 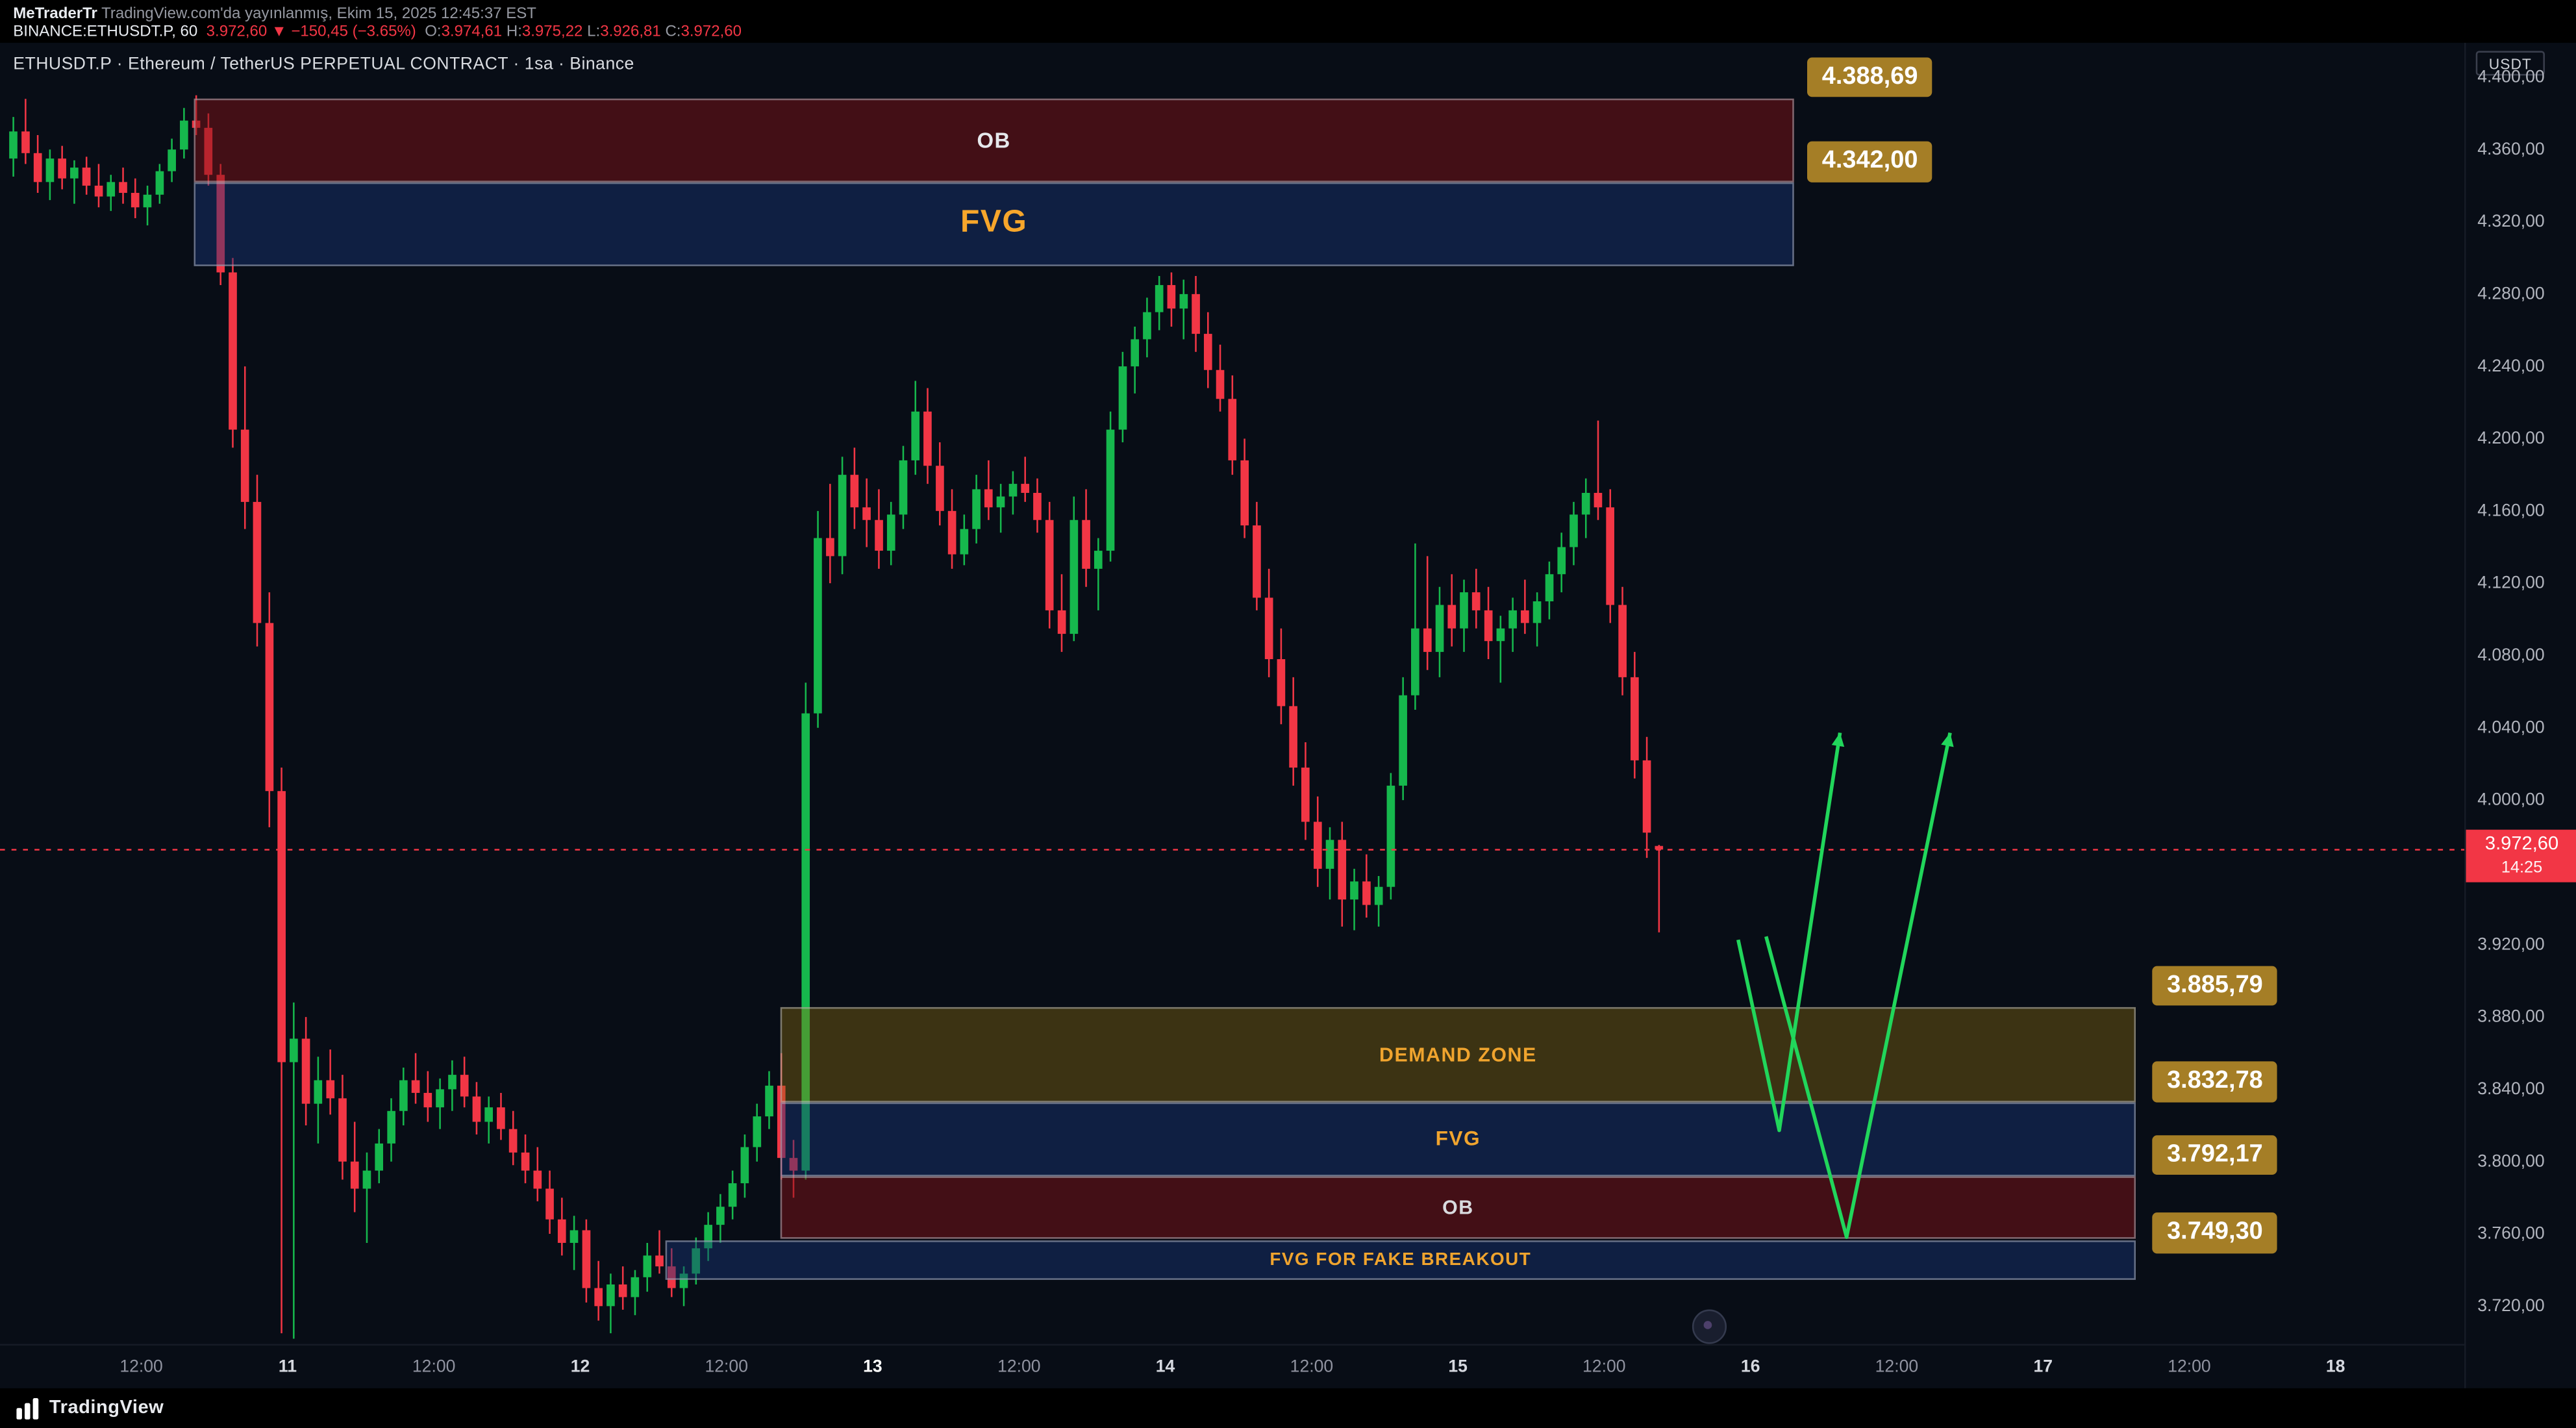 I want to click on price-tick: 3.760,00, so click(x=2511, y=1234).